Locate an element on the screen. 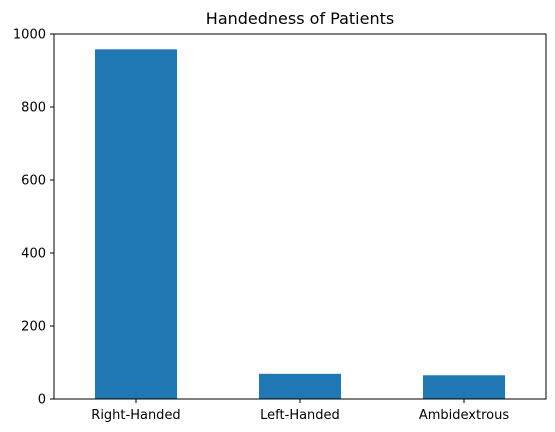 Image resolution: width=555 pixels, height=432 pixels. bar-right-handed is located at coordinates (136, 224).